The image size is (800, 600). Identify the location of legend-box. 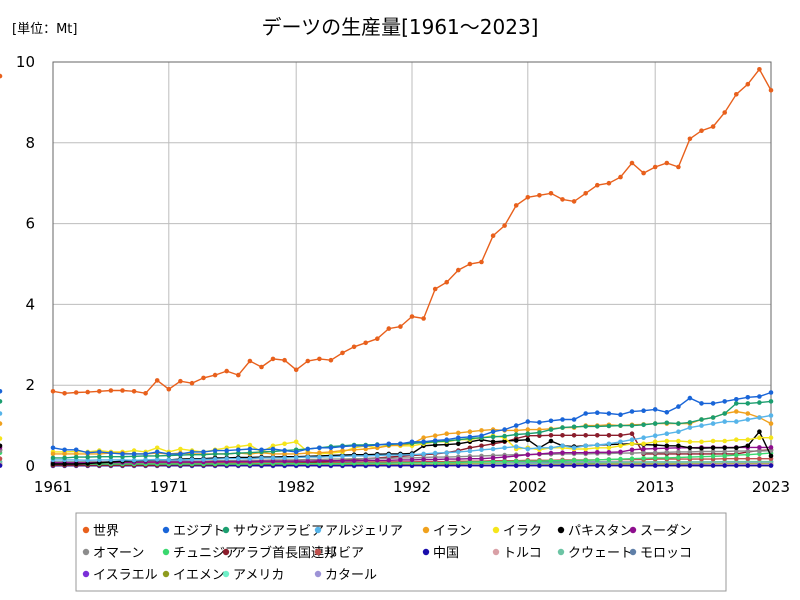
(401, 552).